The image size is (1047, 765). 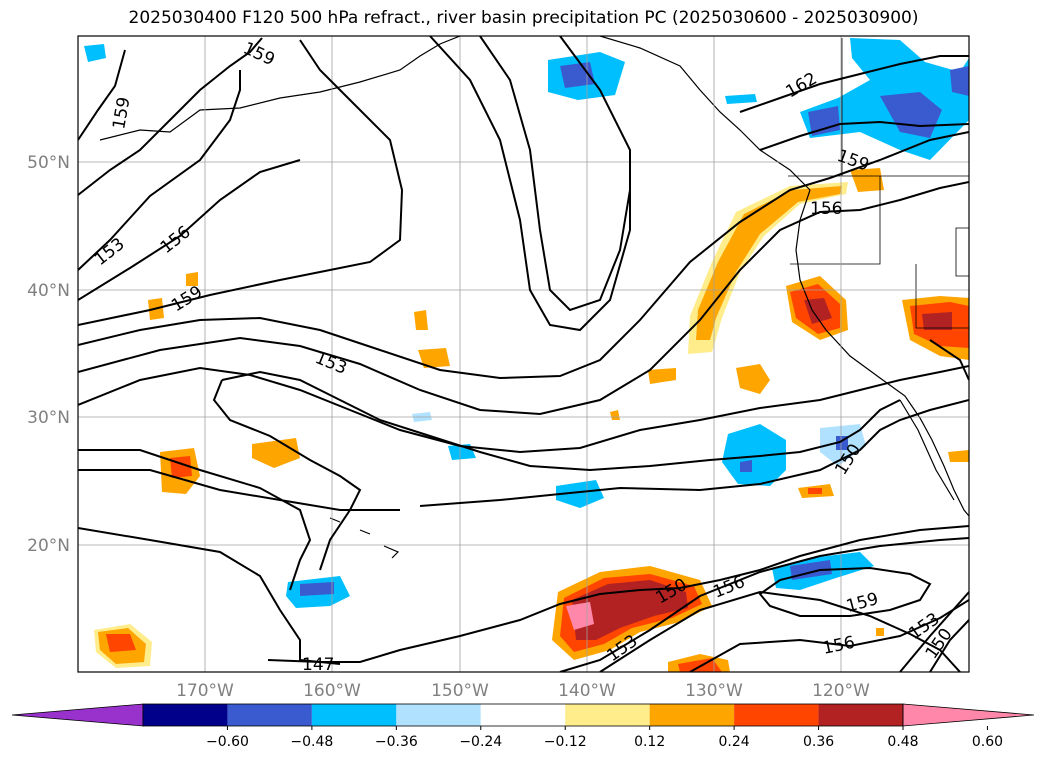 I want to click on blue-region-nw-small, so click(x=95, y=53).